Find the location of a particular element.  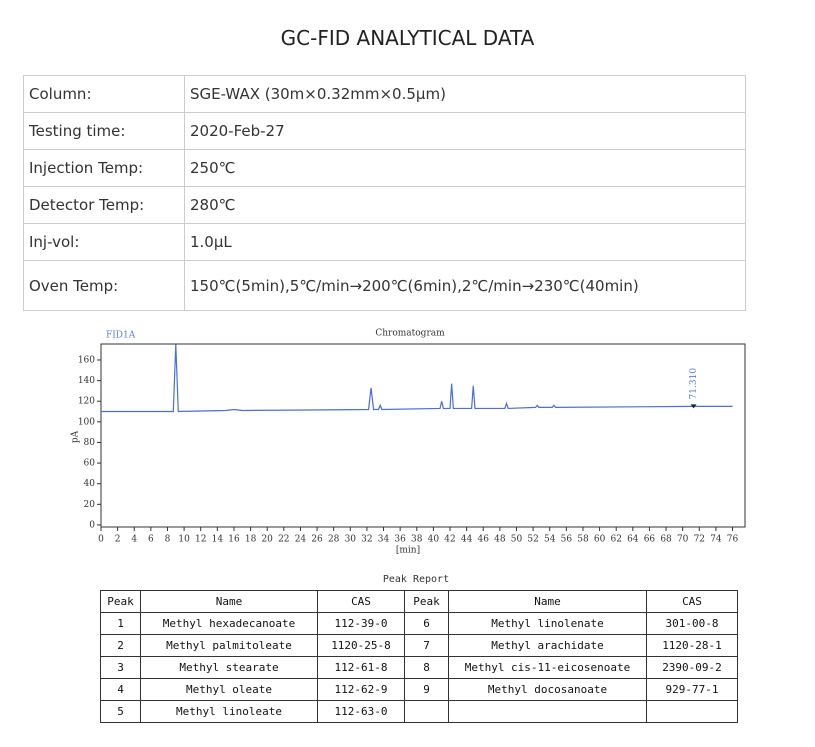

x-tick-label: 32 is located at coordinates (366, 540).